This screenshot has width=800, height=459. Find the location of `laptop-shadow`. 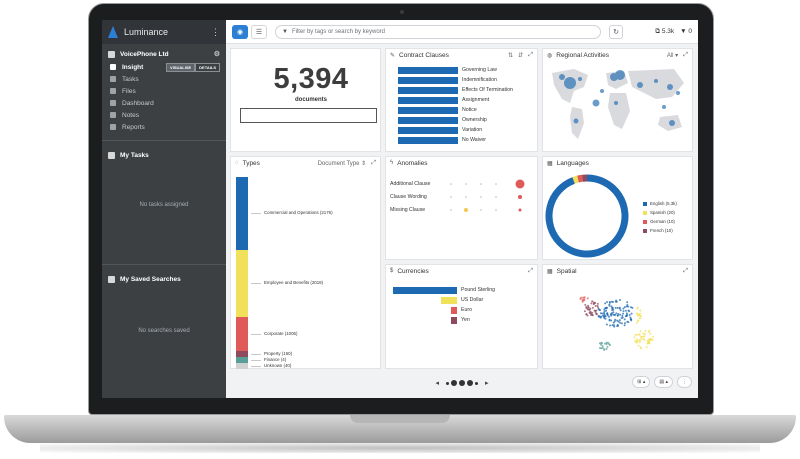

laptop-shadow is located at coordinates (400, 448).